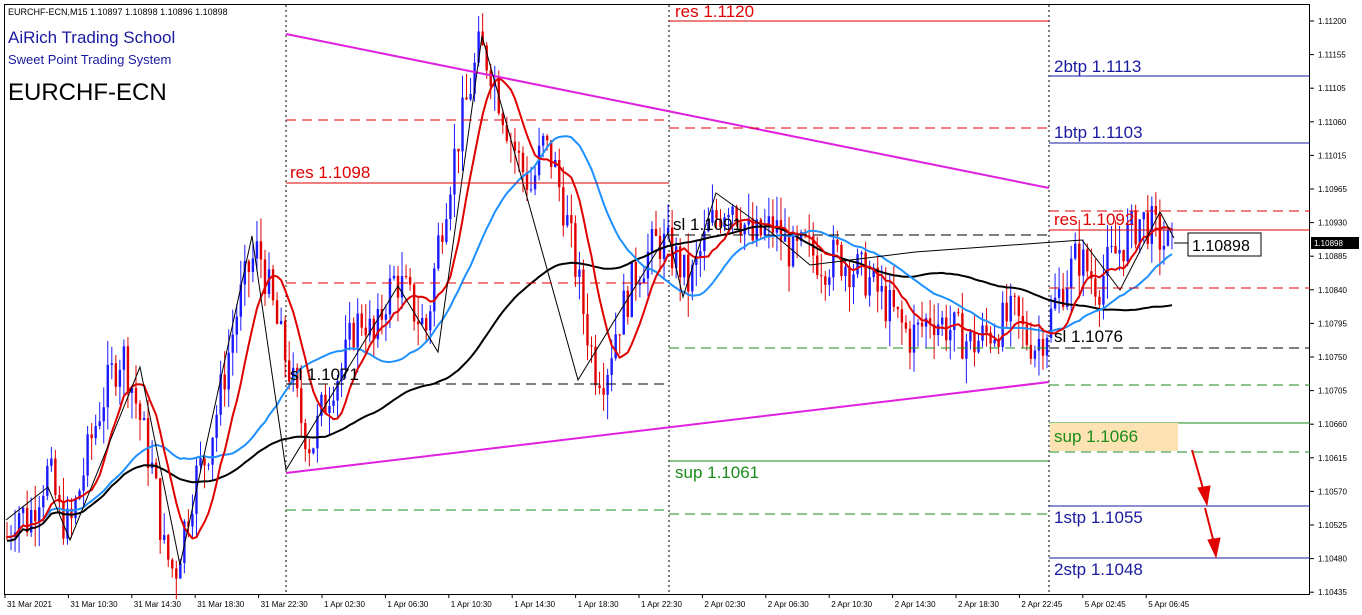 The width and height of the screenshot is (1362, 615). Describe the element at coordinates (158, 604) in the screenshot. I see `time-tick-label: 31 Mar 14:30` at that location.